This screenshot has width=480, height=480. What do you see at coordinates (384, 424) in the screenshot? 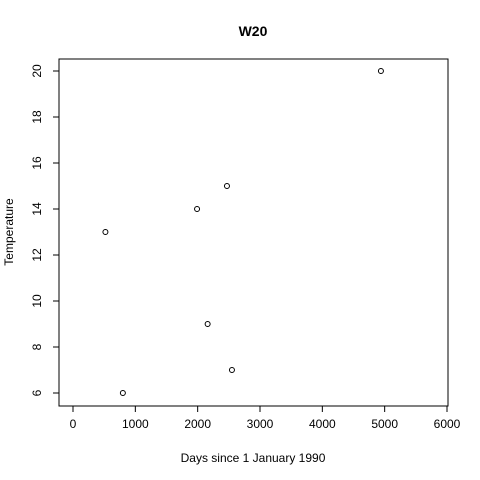
I see `x-tick-label: 5000` at bounding box center [384, 424].